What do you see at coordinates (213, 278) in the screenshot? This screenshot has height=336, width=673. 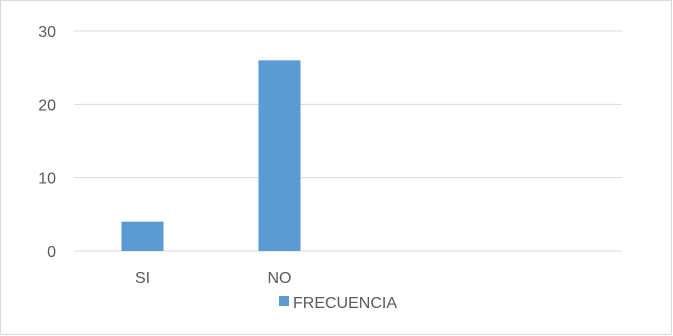 I see `x-axis-tick-labels: SI NO` at bounding box center [213, 278].